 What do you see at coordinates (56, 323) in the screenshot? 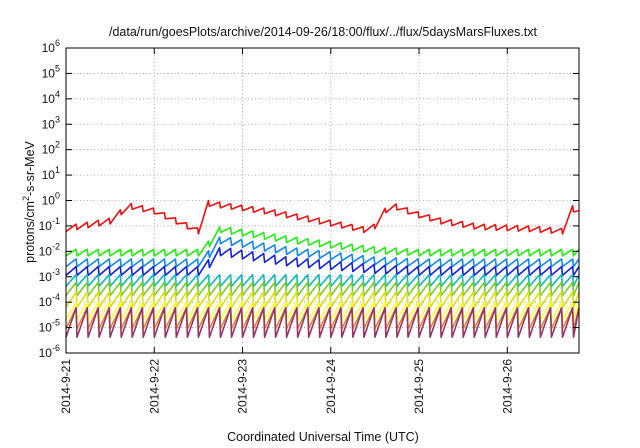
I see `y-tick-label-exponent: -5` at bounding box center [56, 323].